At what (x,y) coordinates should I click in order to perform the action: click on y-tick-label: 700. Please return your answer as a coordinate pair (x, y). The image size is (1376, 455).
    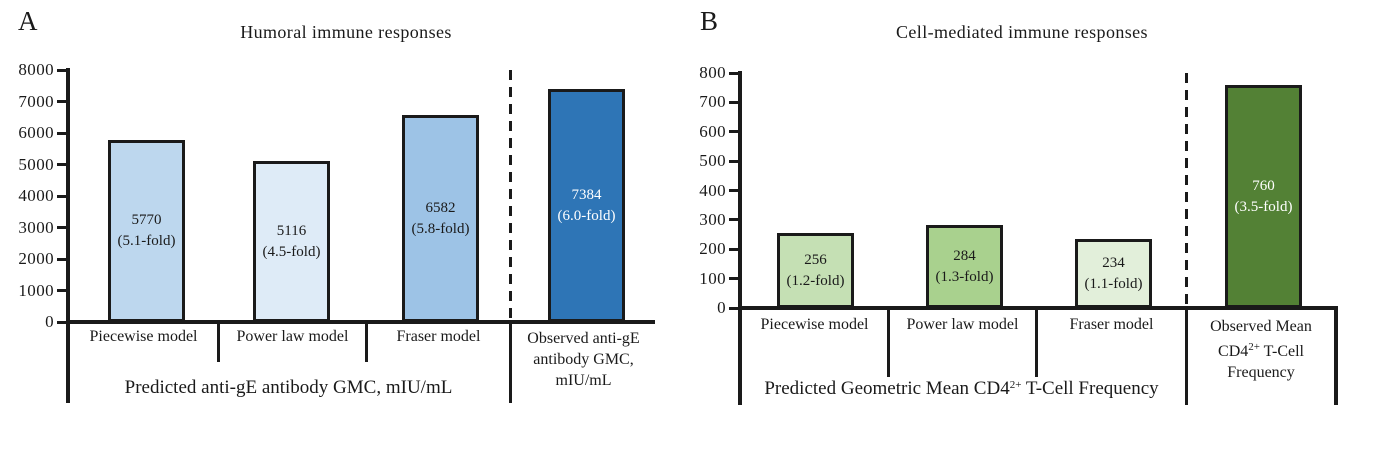
    Looking at the image, I should click on (712, 102).